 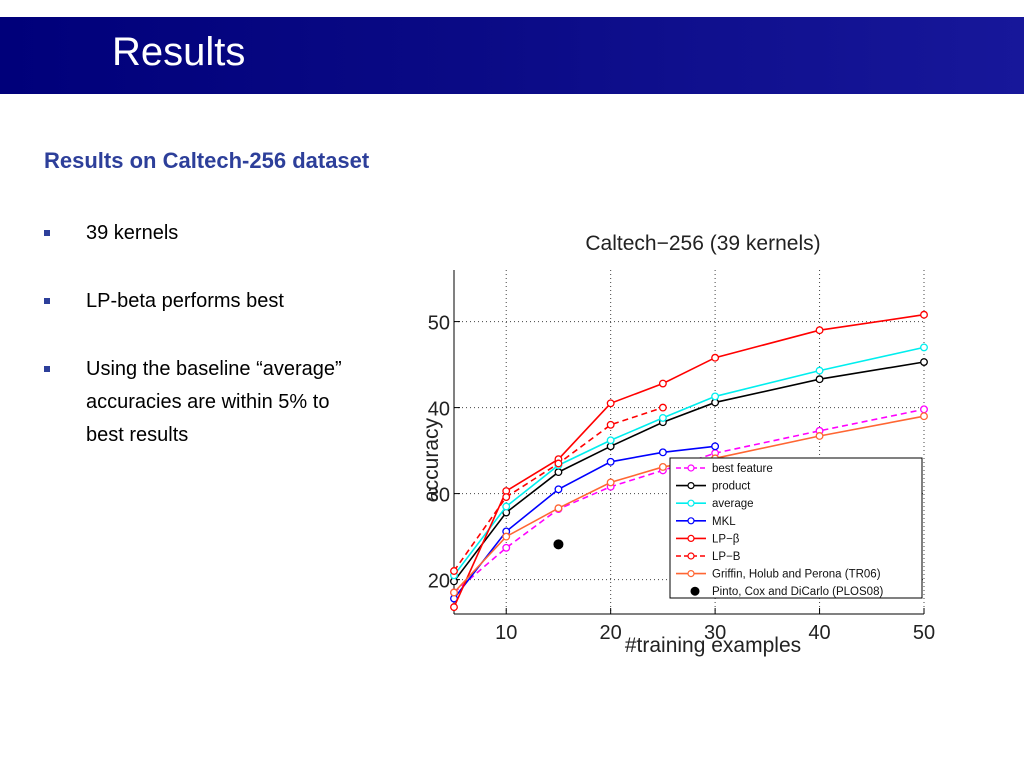 I want to click on x-tick-label: 50, so click(x=924, y=633).